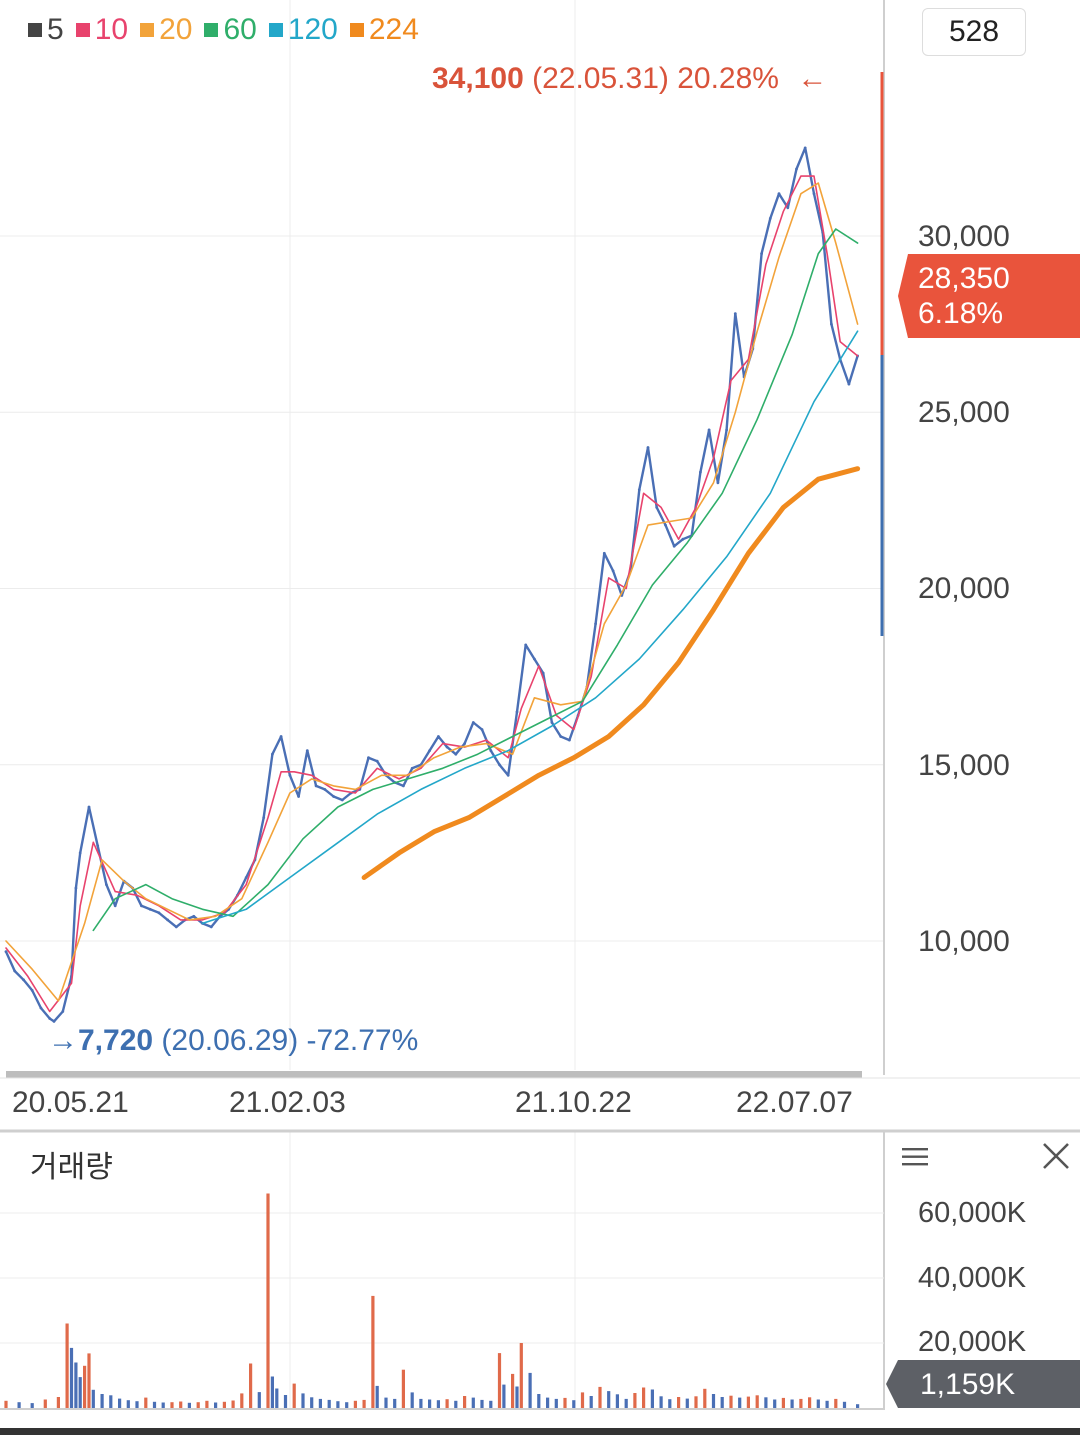 This screenshot has height=1435, width=1080. I want to click on legend-item-5: 5, so click(46, 30).